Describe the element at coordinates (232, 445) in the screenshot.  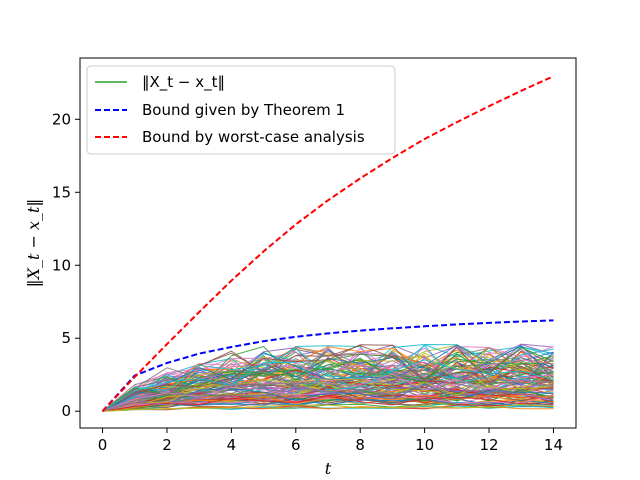
I see `x-tick-label: 4` at that location.